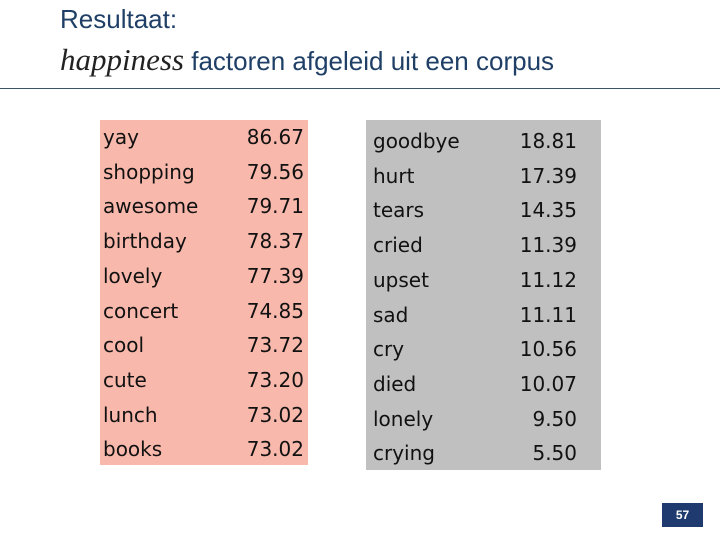 This screenshot has height=540, width=720. What do you see at coordinates (360, 88) in the screenshot?
I see `title-rule` at bounding box center [360, 88].